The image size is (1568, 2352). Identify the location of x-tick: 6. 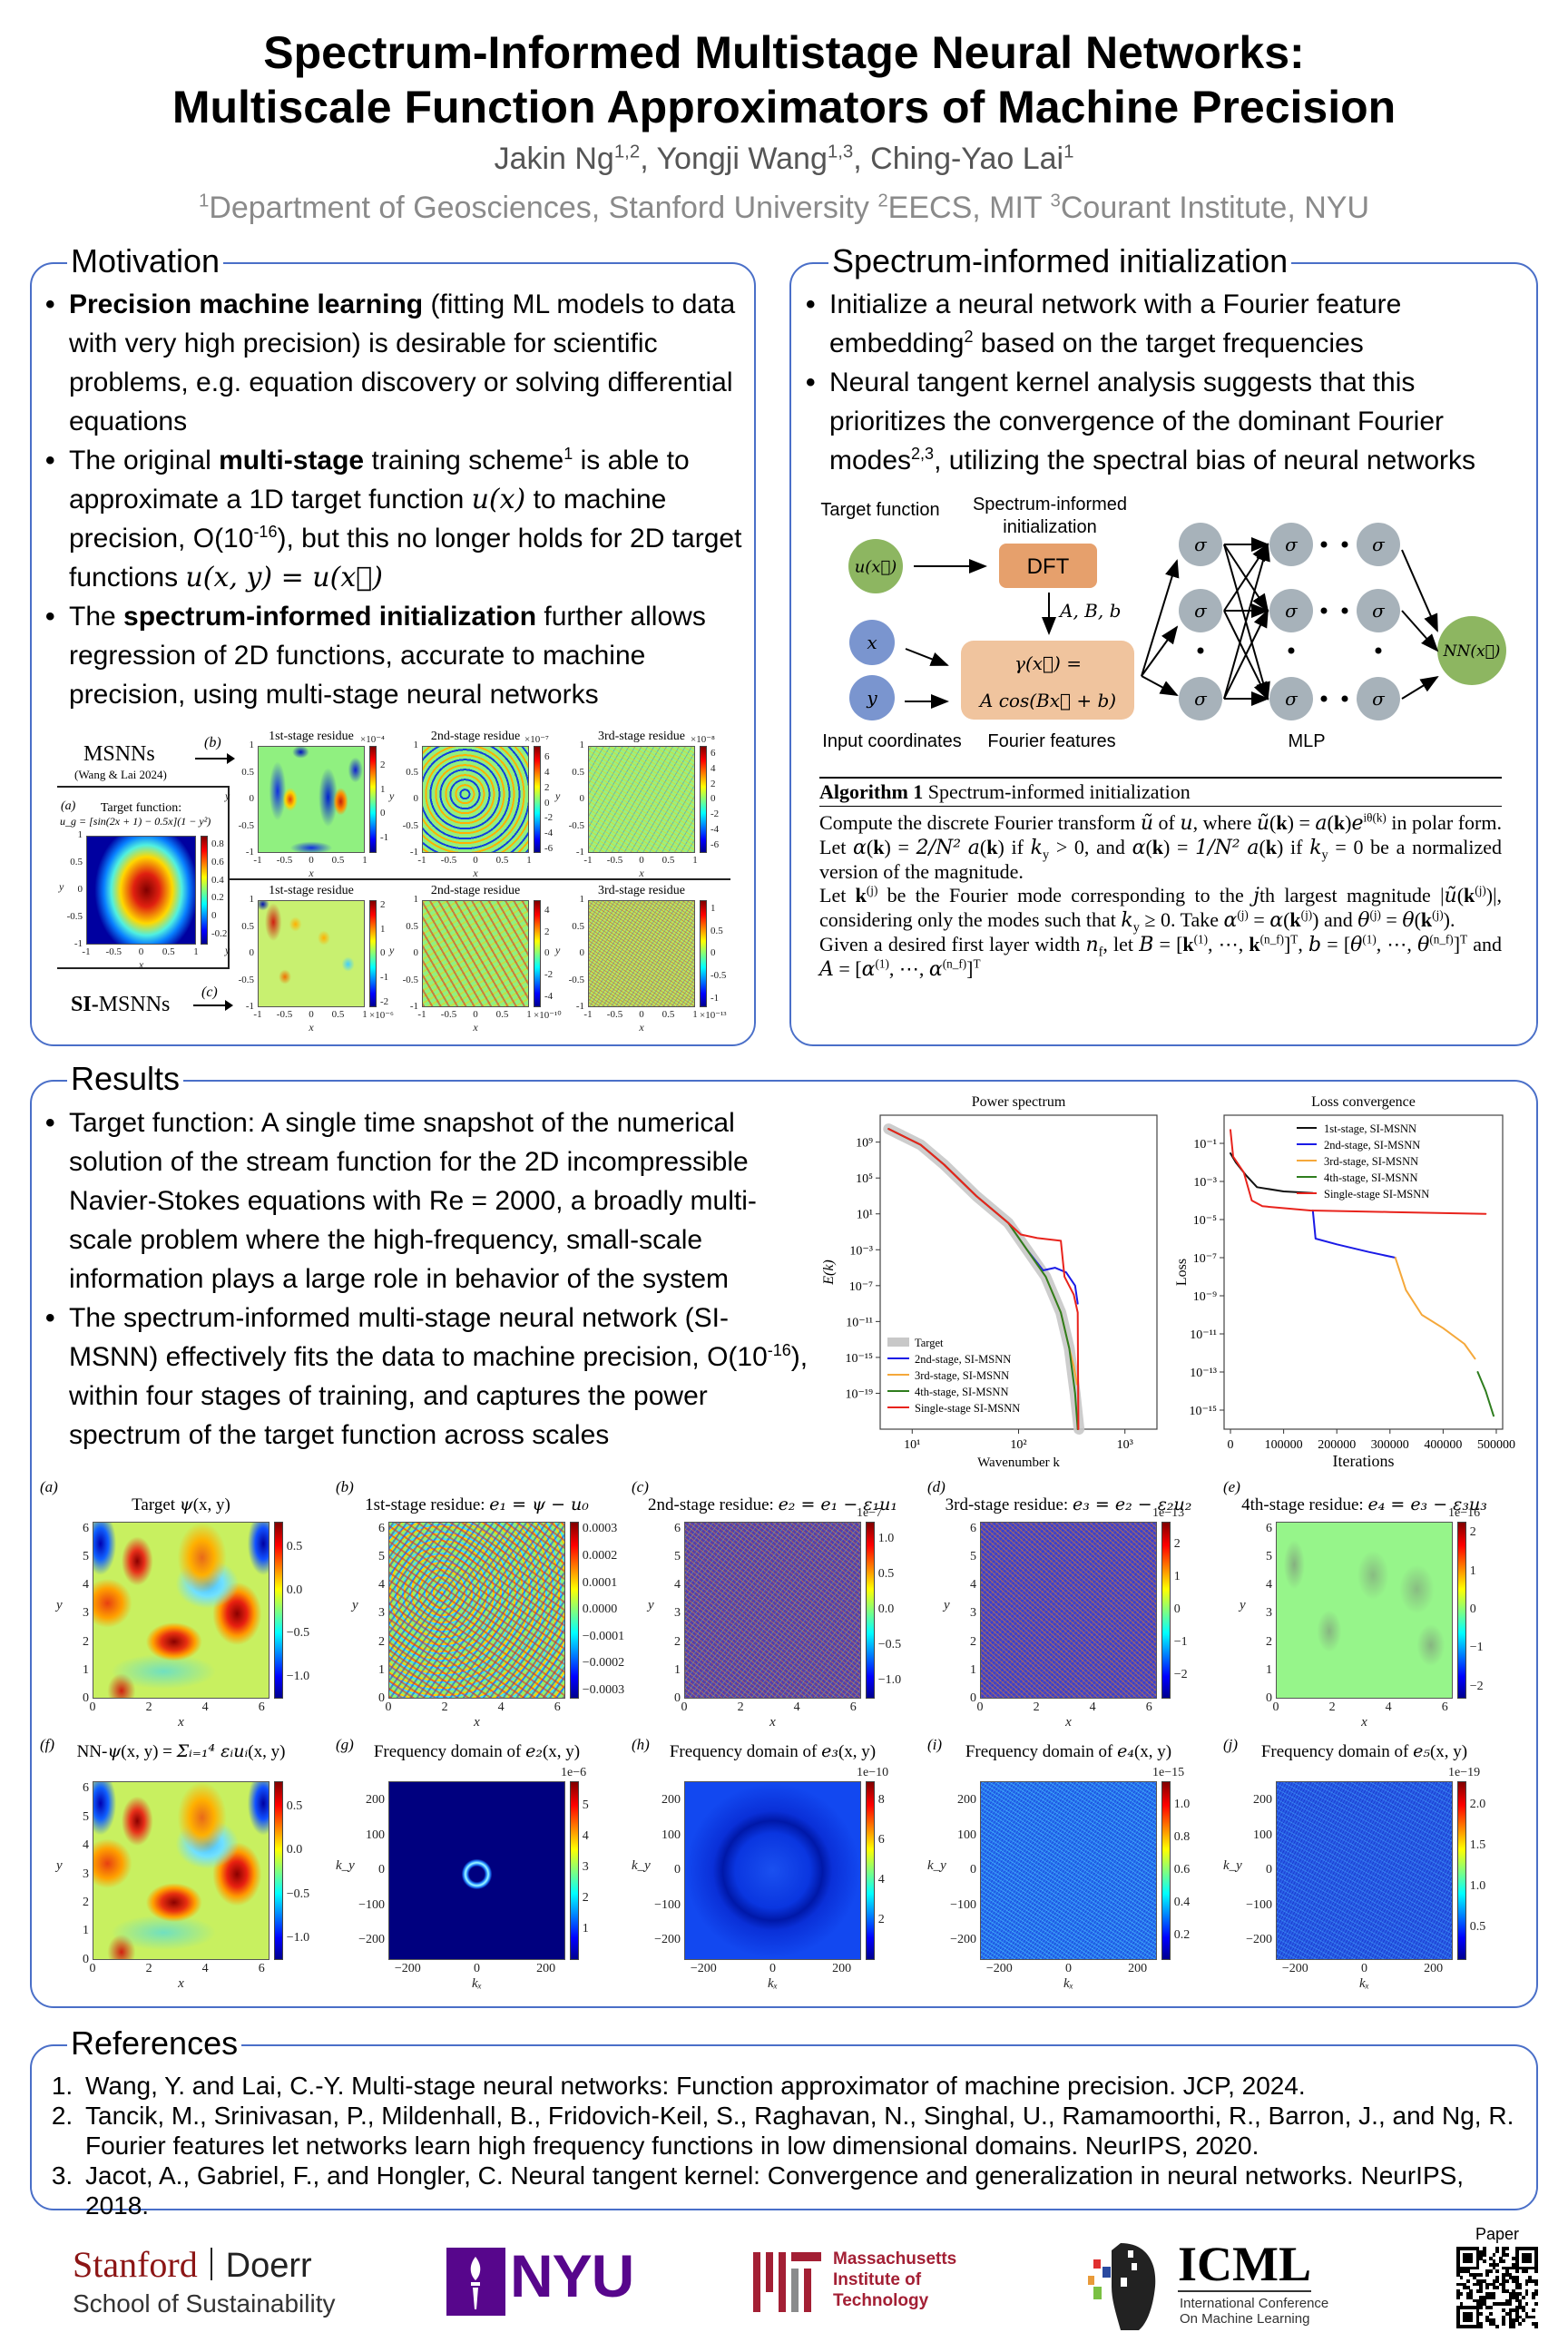
(1148, 1707).